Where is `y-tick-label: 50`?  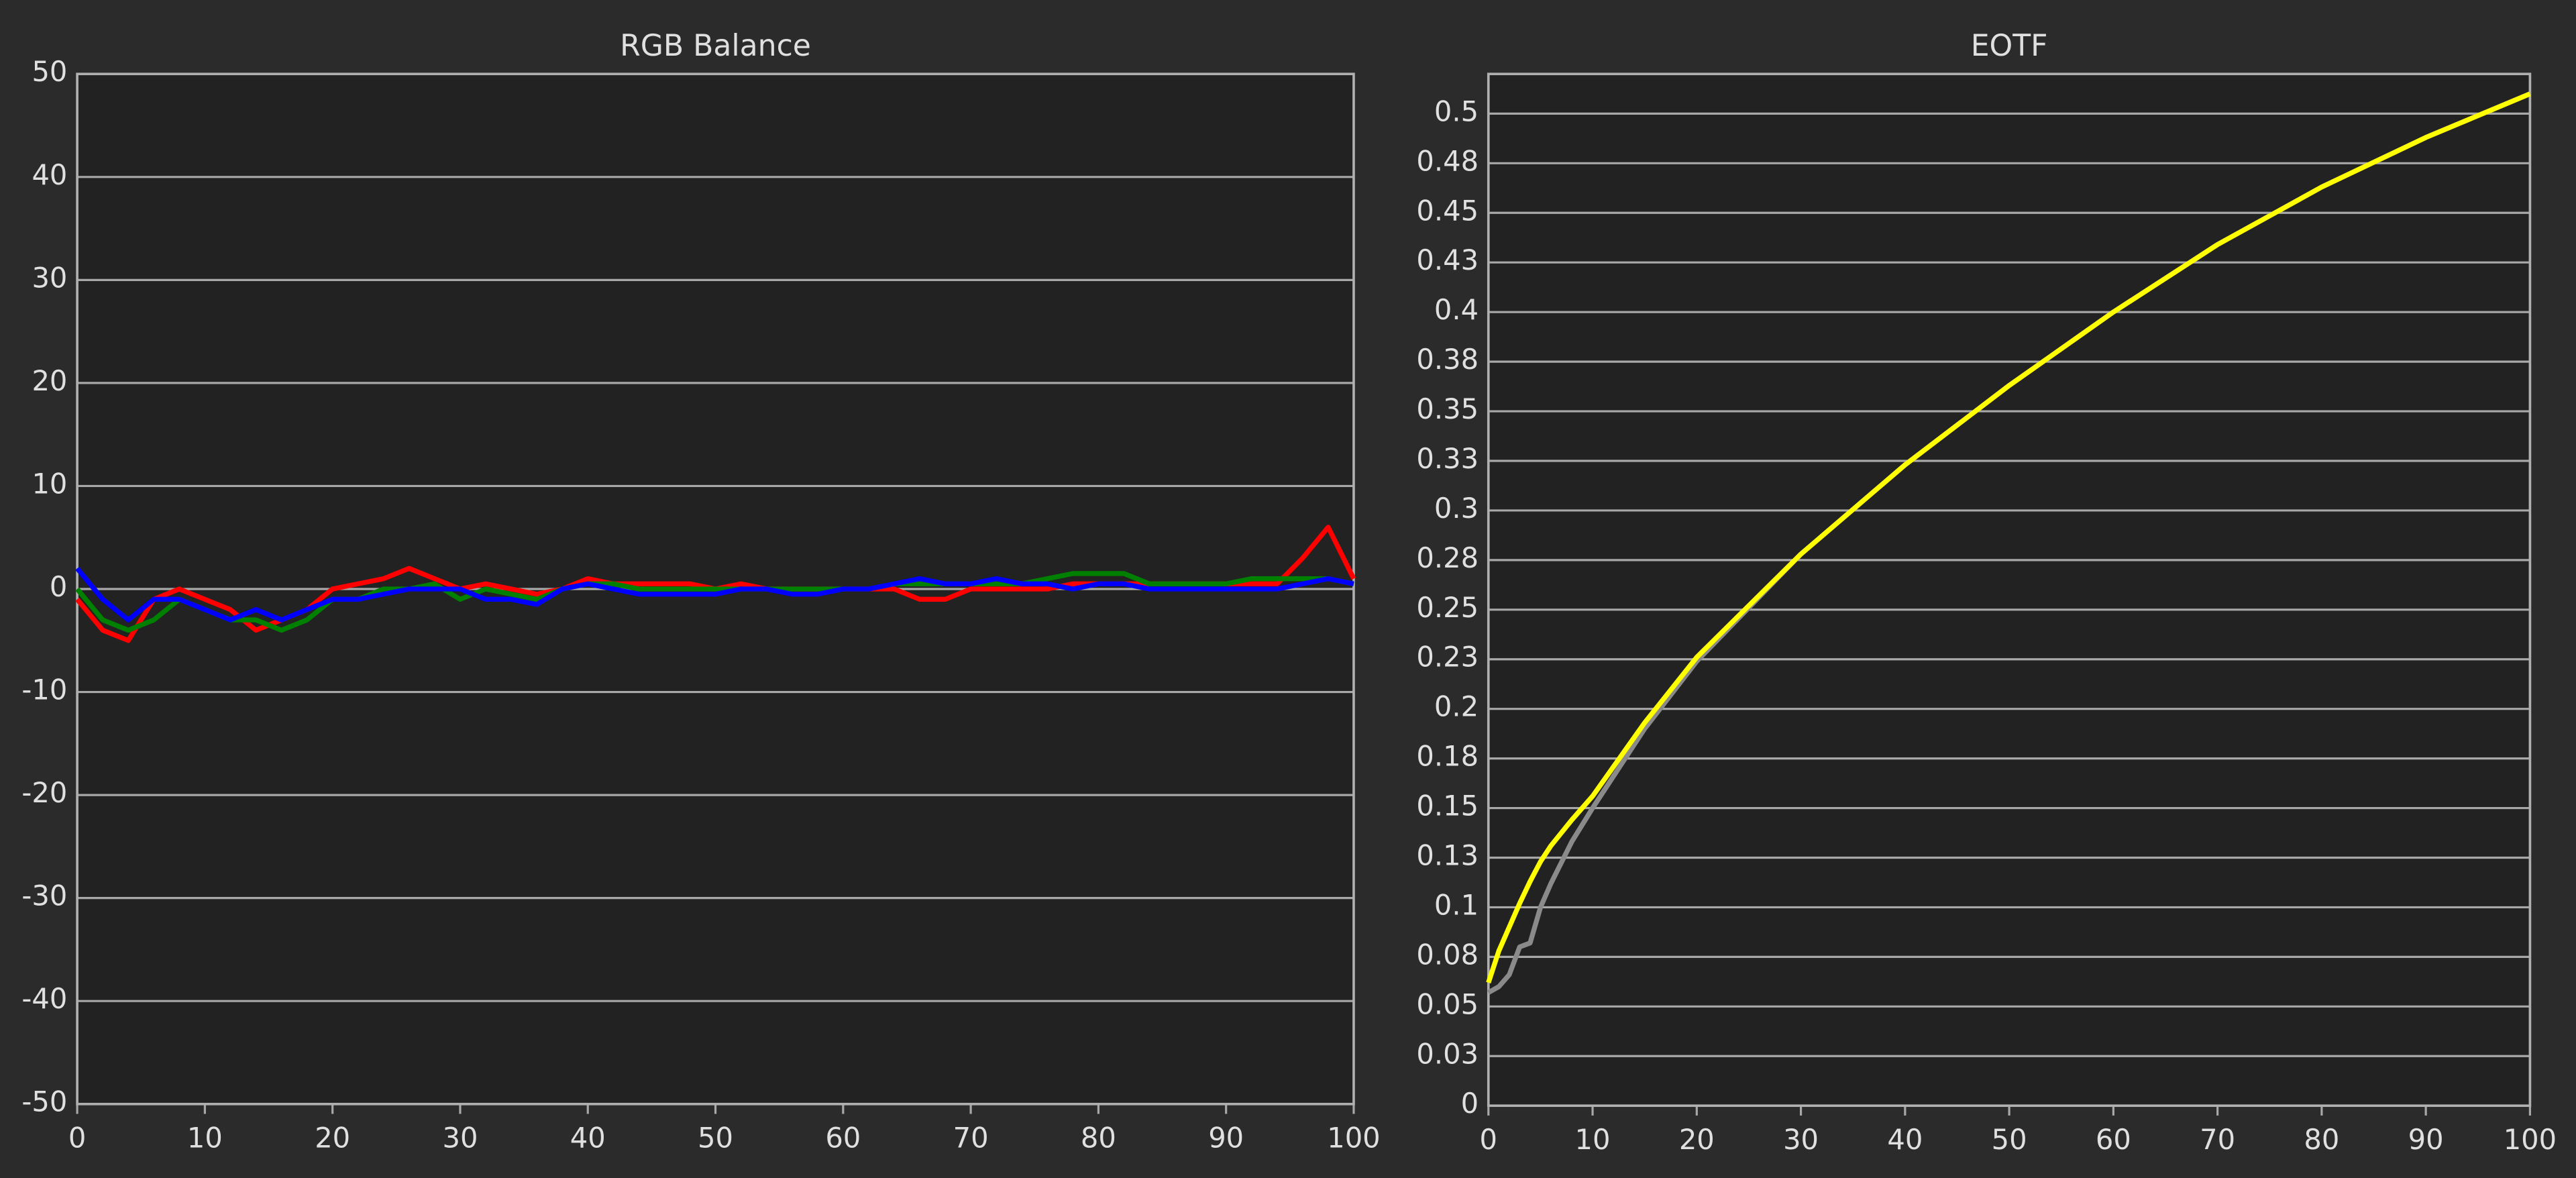 y-tick-label: 50 is located at coordinates (49, 72).